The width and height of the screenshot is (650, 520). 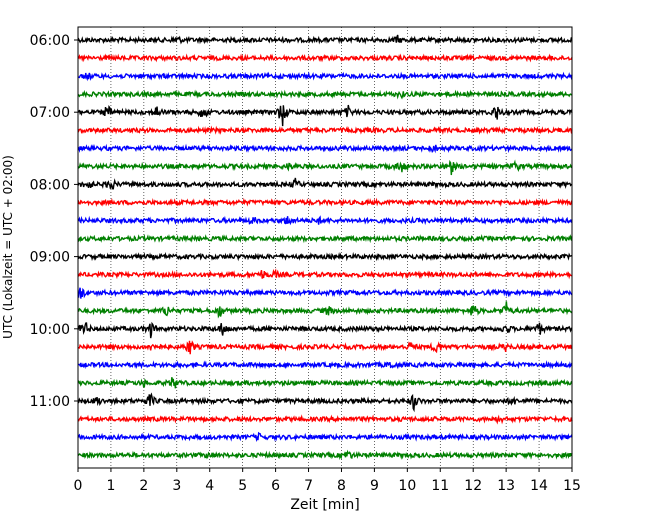 What do you see at coordinates (110, 486) in the screenshot?
I see `x-tick-label: 1` at bounding box center [110, 486].